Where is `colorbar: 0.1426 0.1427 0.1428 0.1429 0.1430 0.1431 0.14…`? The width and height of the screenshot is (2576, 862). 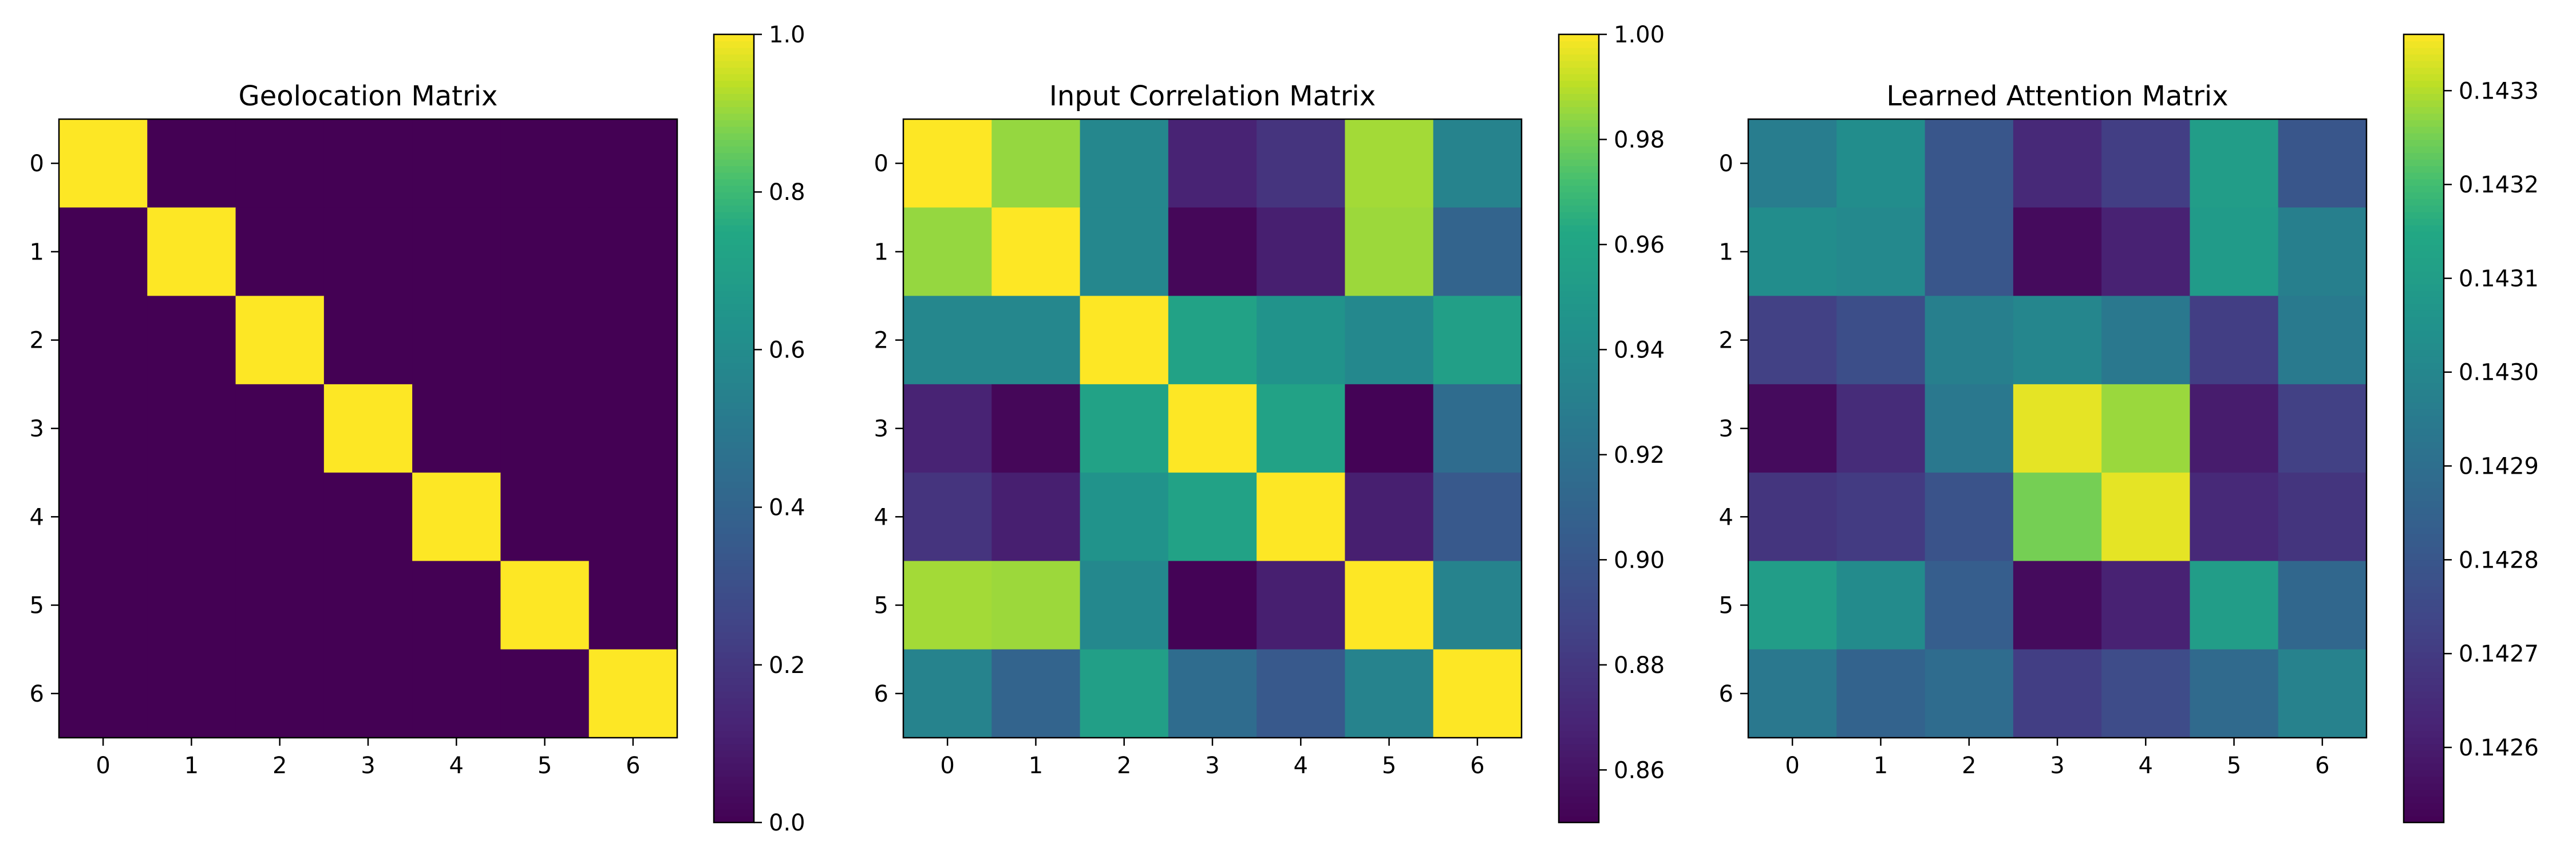 colorbar: 0.1426 0.1427 0.1428 0.1429 0.1430 0.1431 0.14… is located at coordinates (2471, 428).